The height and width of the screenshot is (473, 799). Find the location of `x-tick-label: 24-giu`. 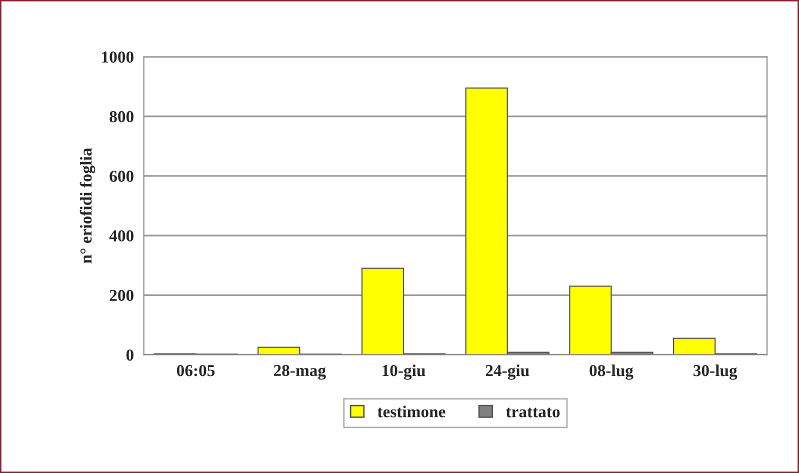

x-tick-label: 24-giu is located at coordinates (508, 372).